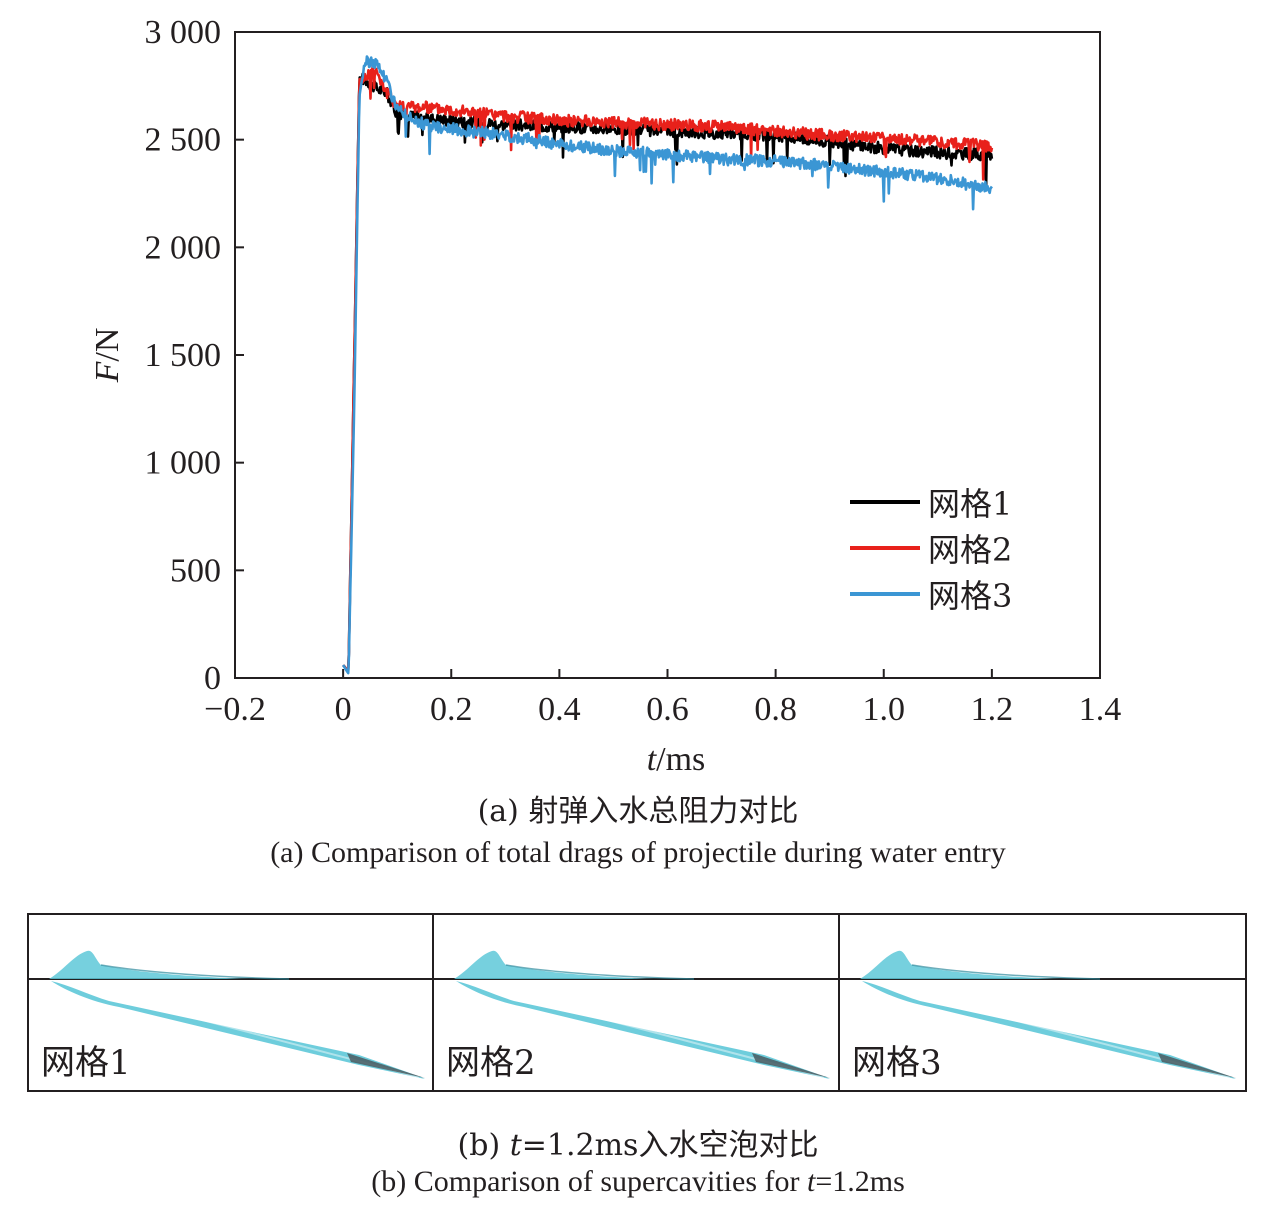 This screenshot has width=1276, height=1211. I want to click on legend-label-2: 网格2, so click(970, 550).